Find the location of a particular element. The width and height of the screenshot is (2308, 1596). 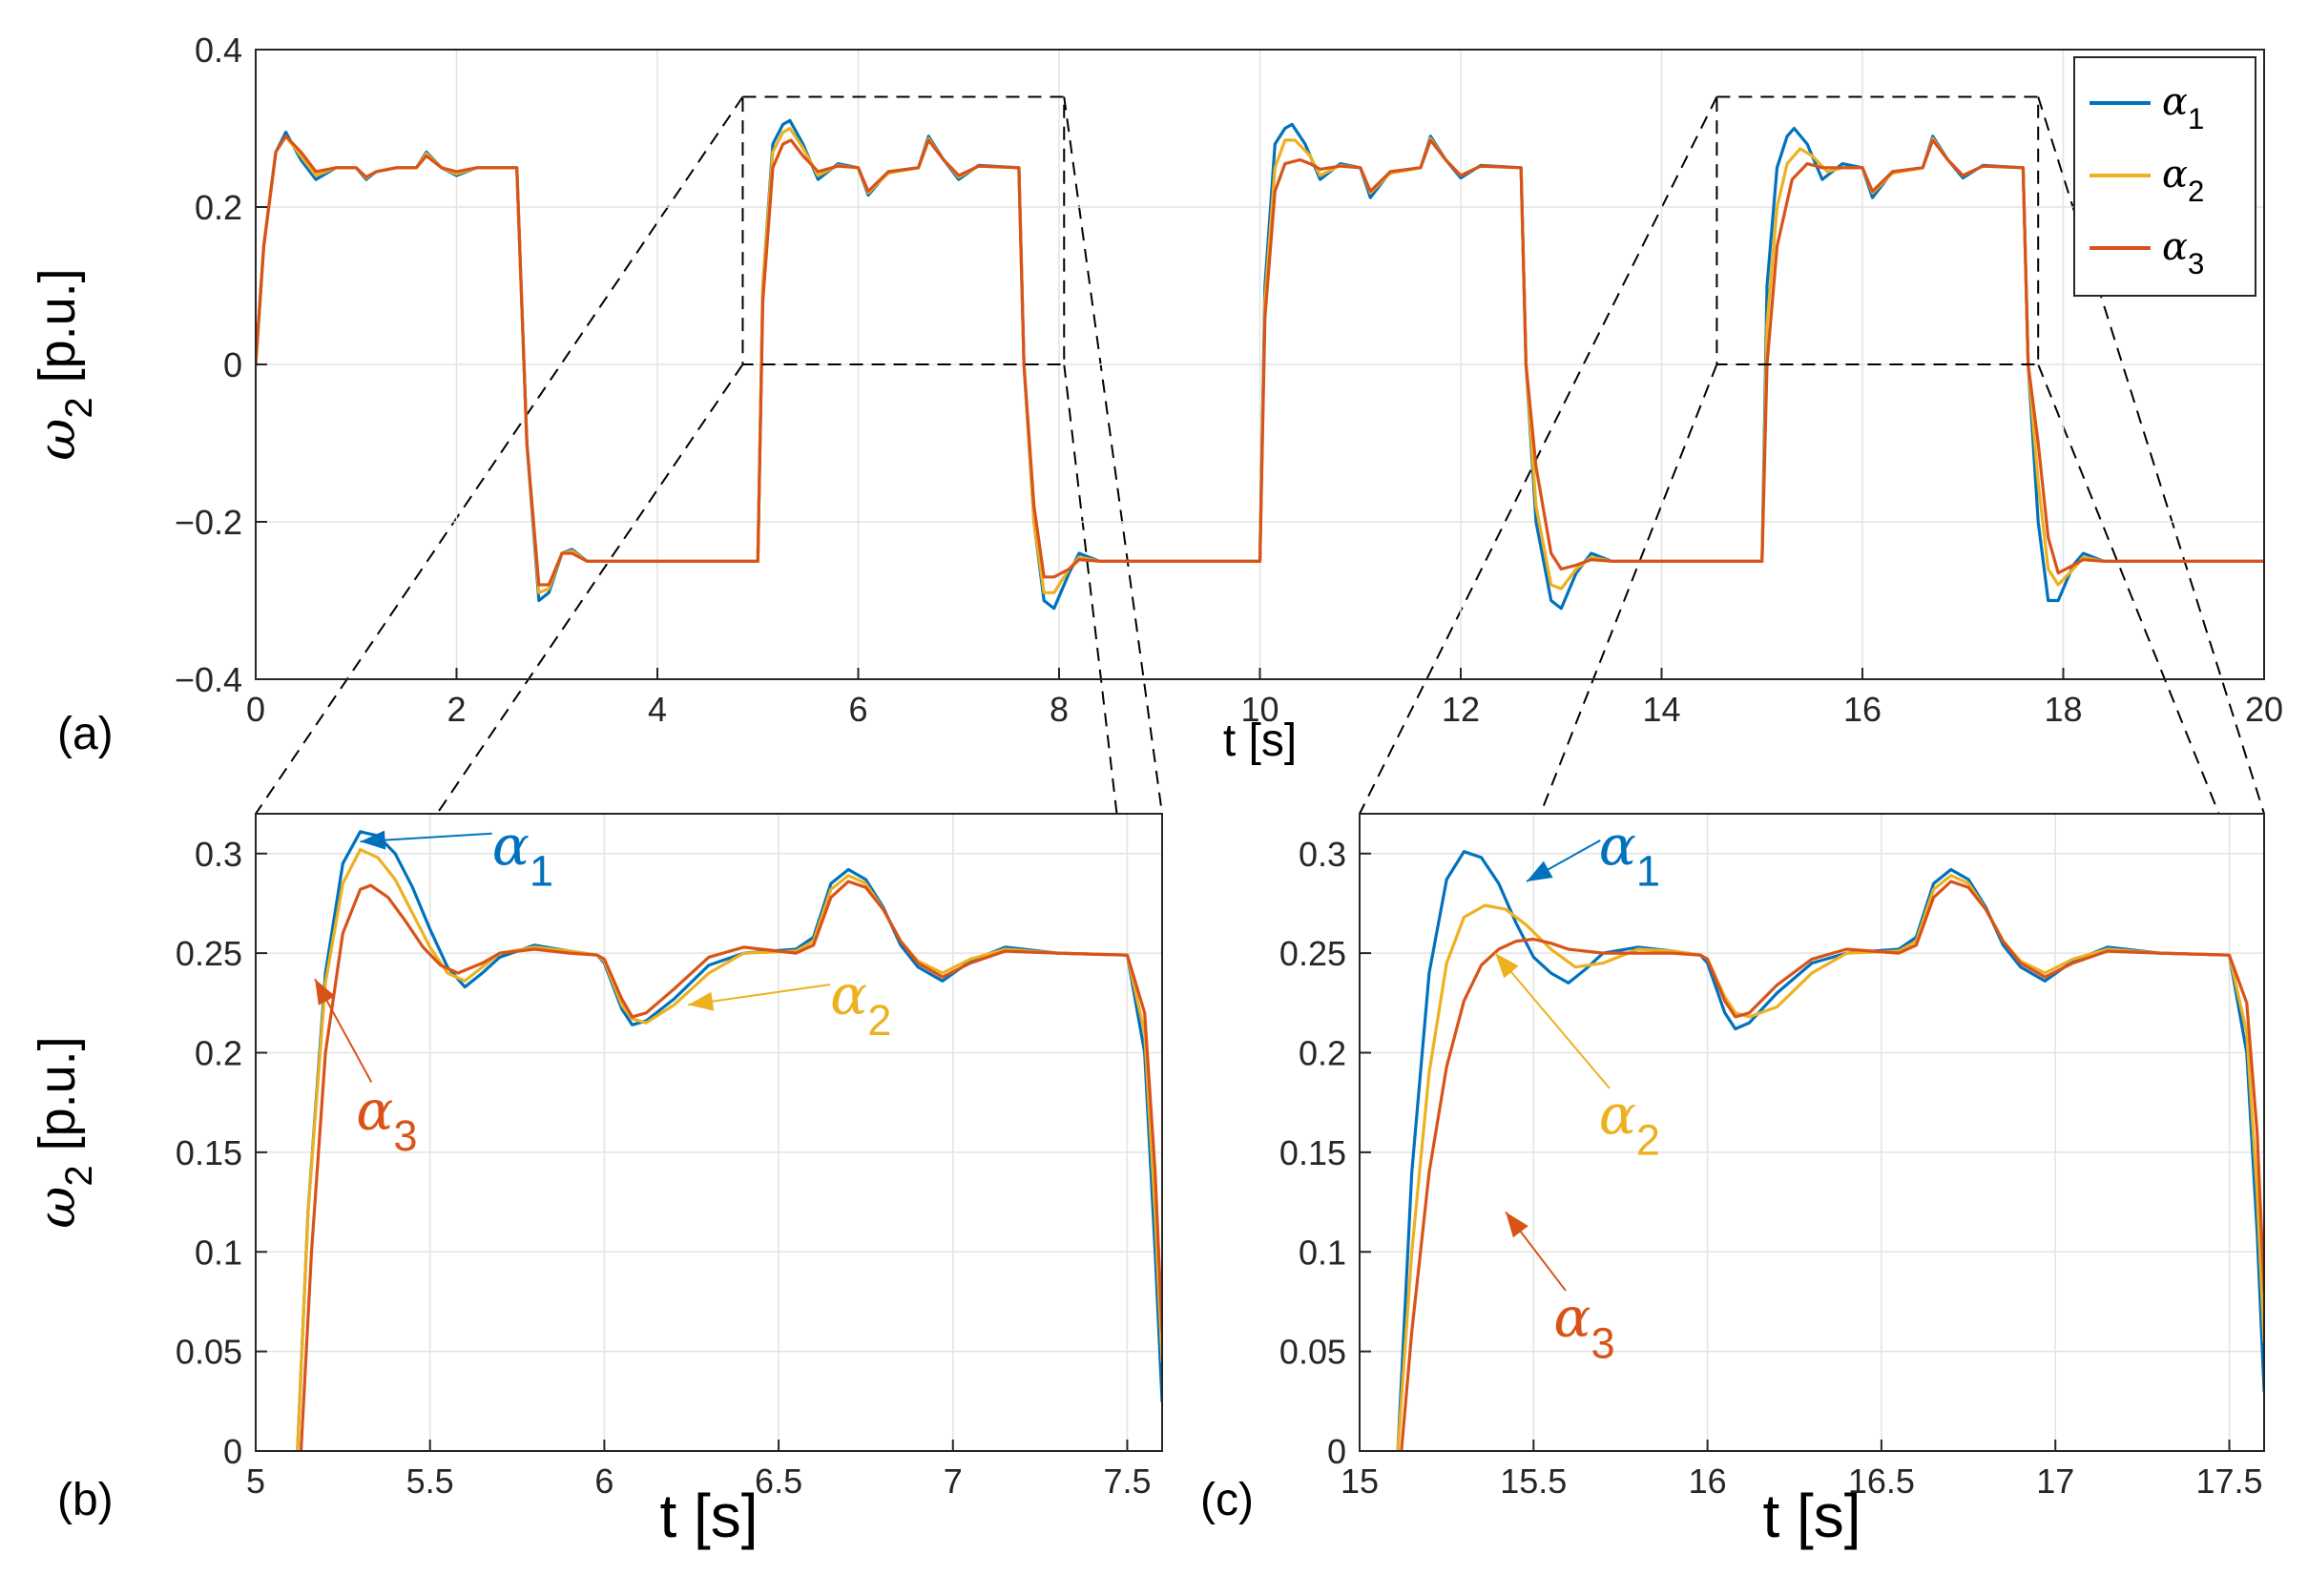

panel-c-annotation-label-alpha3: α3 is located at coordinates (1583, 1326).